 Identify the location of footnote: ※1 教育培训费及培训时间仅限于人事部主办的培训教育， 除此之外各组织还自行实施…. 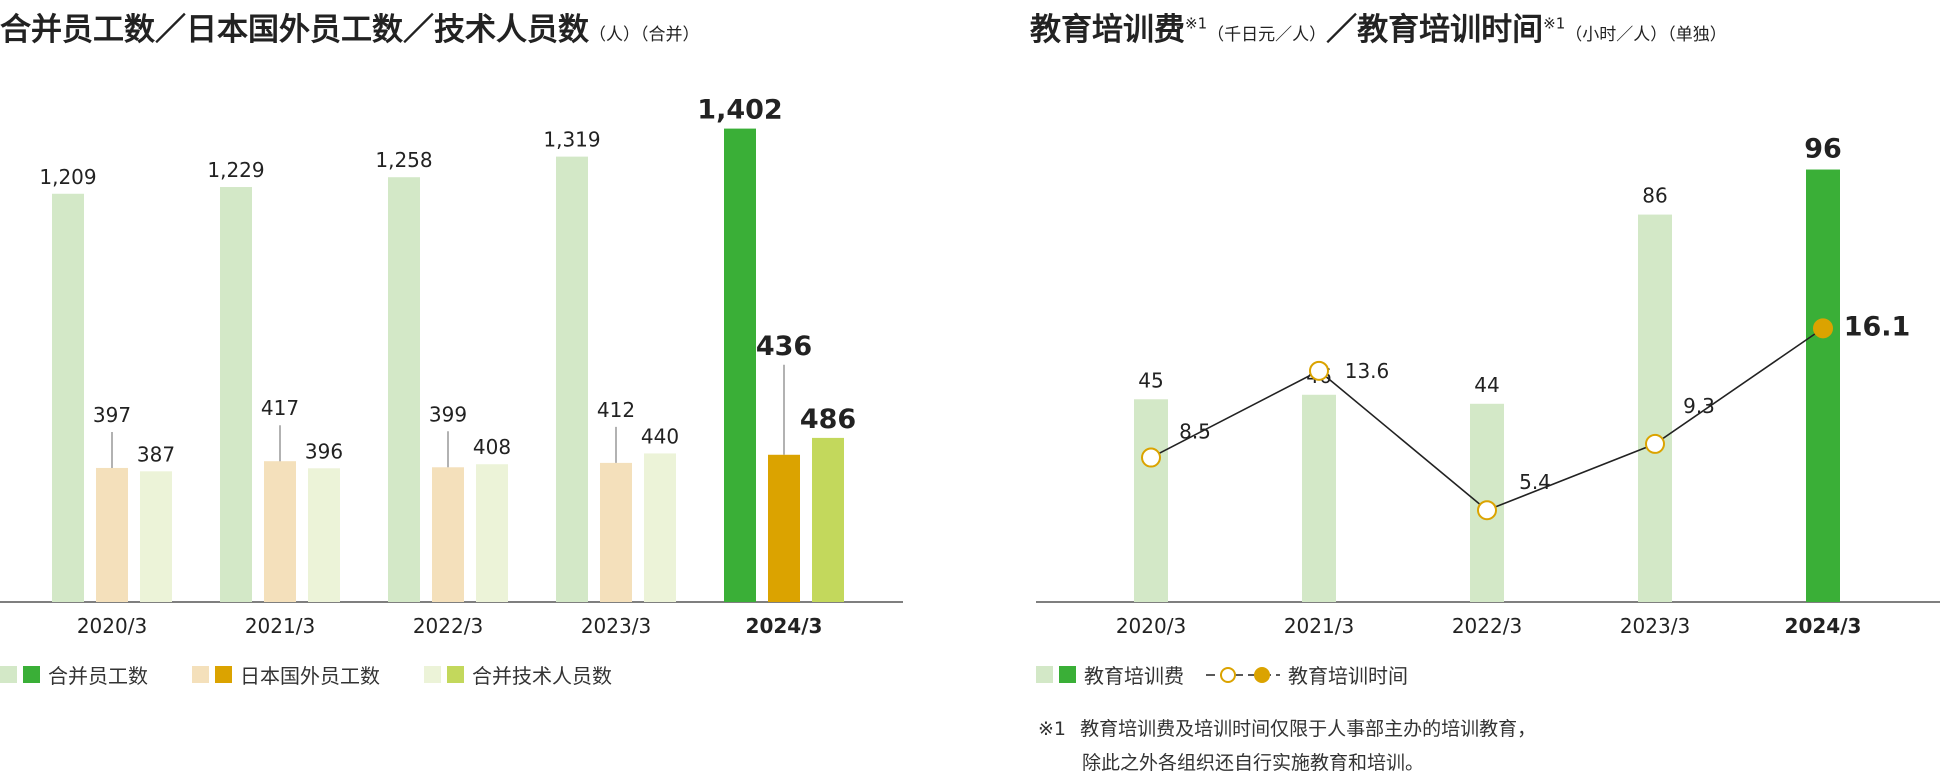
(1287, 746).